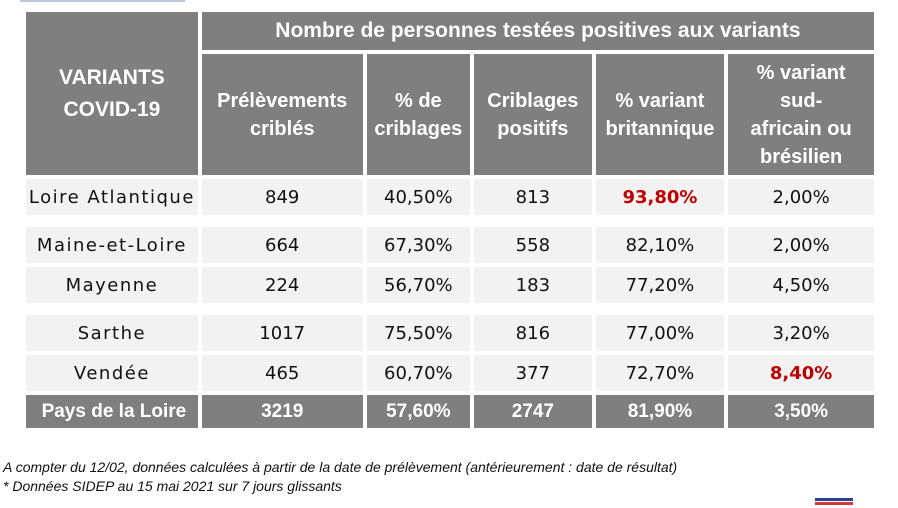 The image size is (898, 508). What do you see at coordinates (660, 114) in the screenshot?
I see `col-header-variant-britannique: % variant britannique` at bounding box center [660, 114].